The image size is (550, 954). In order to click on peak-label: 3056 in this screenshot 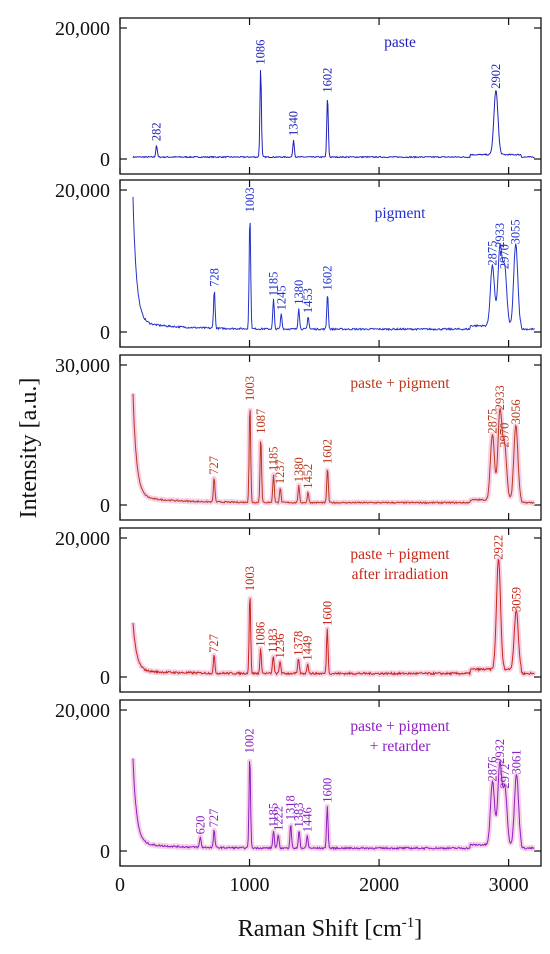, I will do `click(516, 411)`.